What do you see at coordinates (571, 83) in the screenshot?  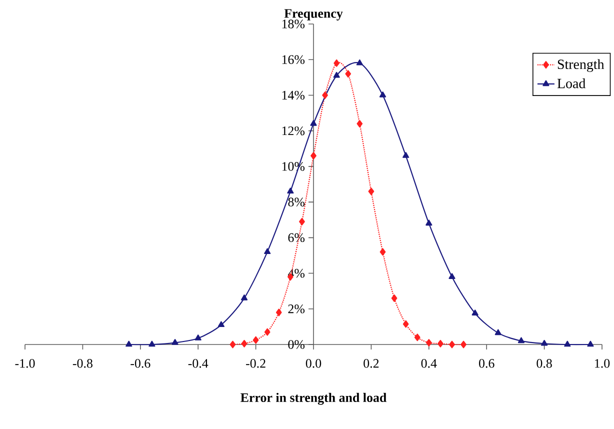 I see `legend-label: Load` at bounding box center [571, 83].